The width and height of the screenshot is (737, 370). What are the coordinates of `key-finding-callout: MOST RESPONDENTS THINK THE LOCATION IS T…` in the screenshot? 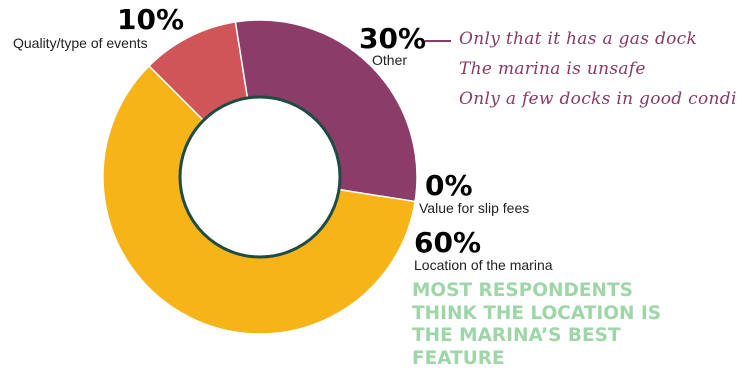 It's located at (537, 324).